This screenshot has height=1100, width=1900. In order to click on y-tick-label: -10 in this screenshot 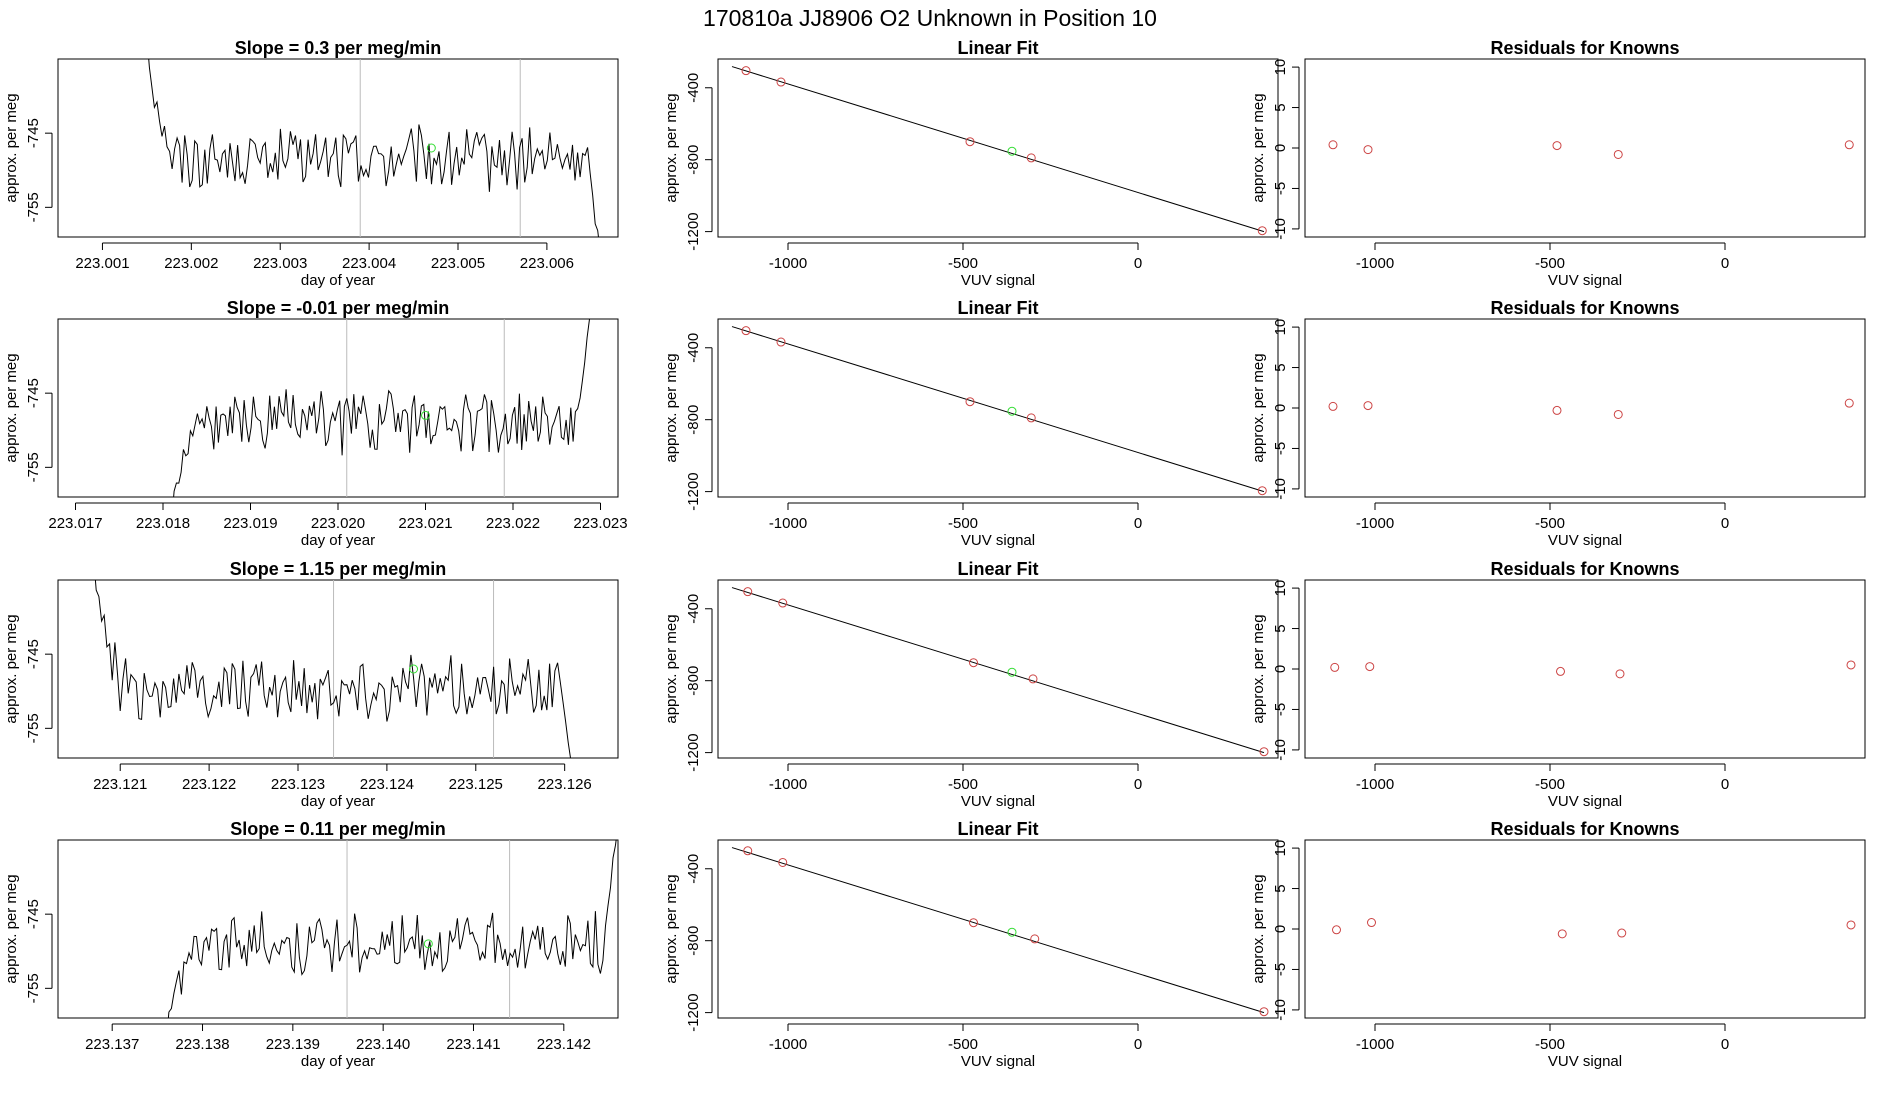, I will do `click(1280, 750)`.